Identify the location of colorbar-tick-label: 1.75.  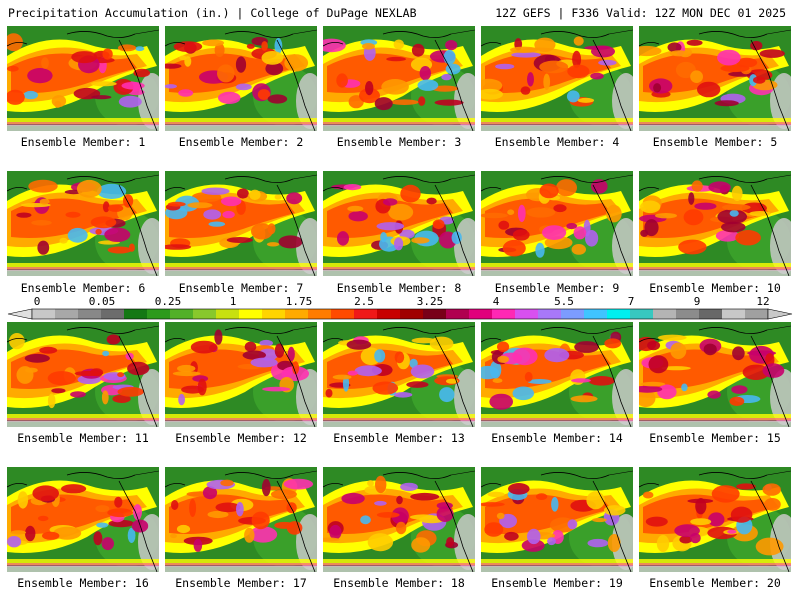
(299, 301).